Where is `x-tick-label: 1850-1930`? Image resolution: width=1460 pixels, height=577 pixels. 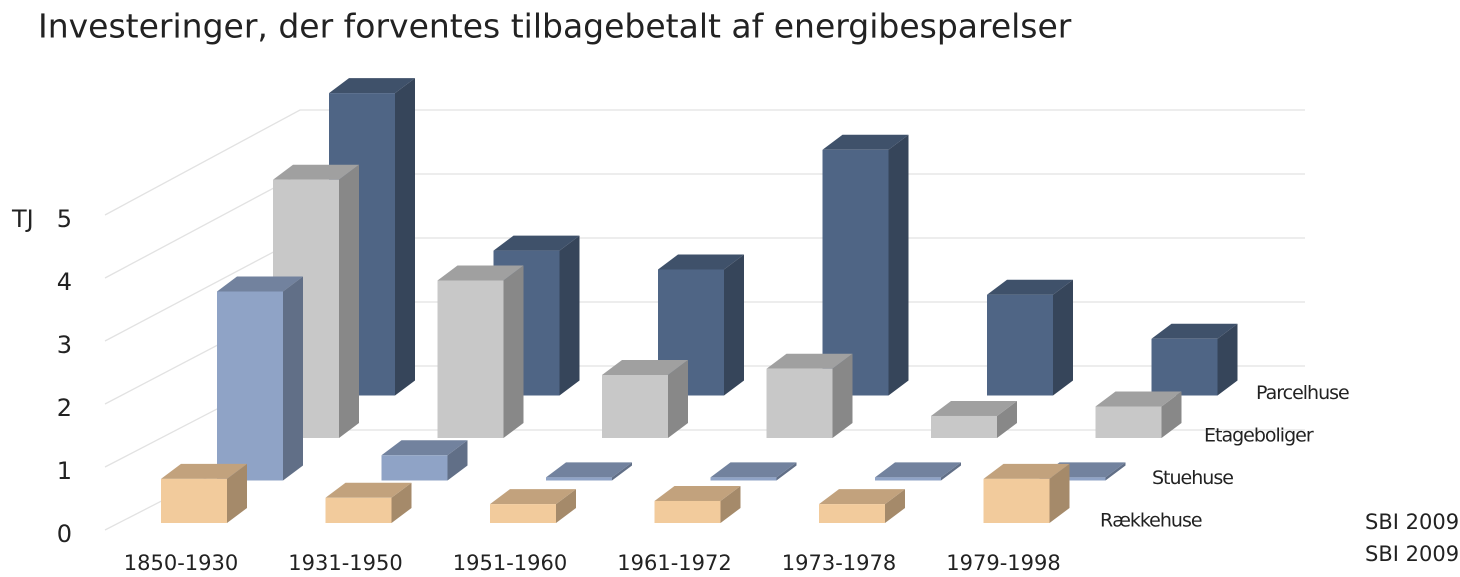
x-tick-label: 1850-1930 is located at coordinates (181, 563).